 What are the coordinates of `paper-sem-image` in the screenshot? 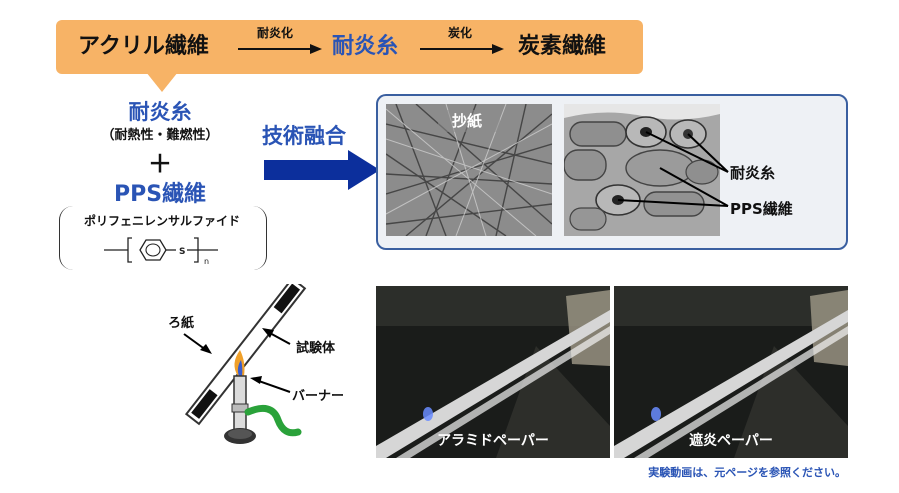 It's located at (469, 170).